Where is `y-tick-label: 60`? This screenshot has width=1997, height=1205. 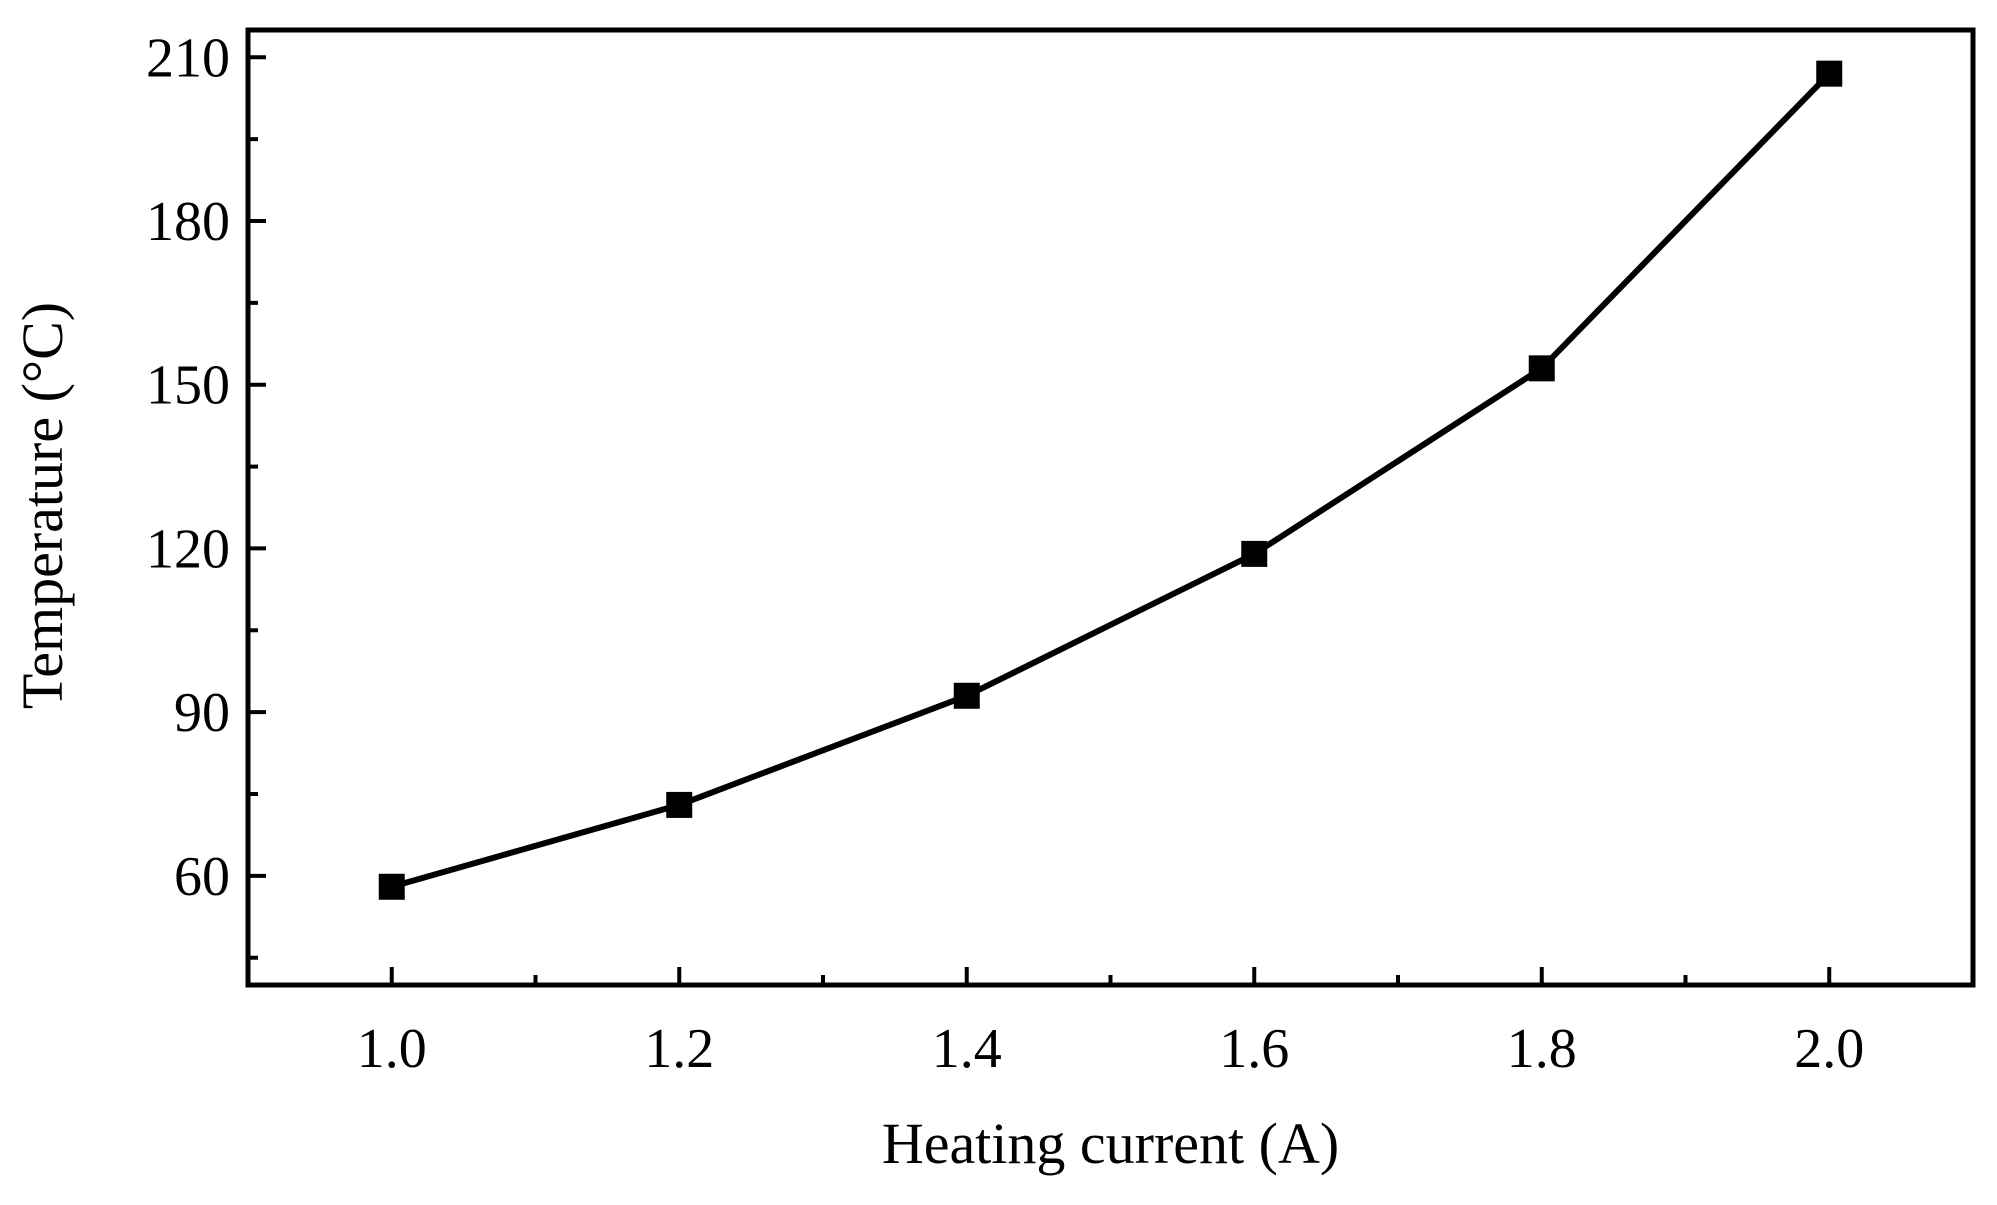
y-tick-label: 60 is located at coordinates (202, 877).